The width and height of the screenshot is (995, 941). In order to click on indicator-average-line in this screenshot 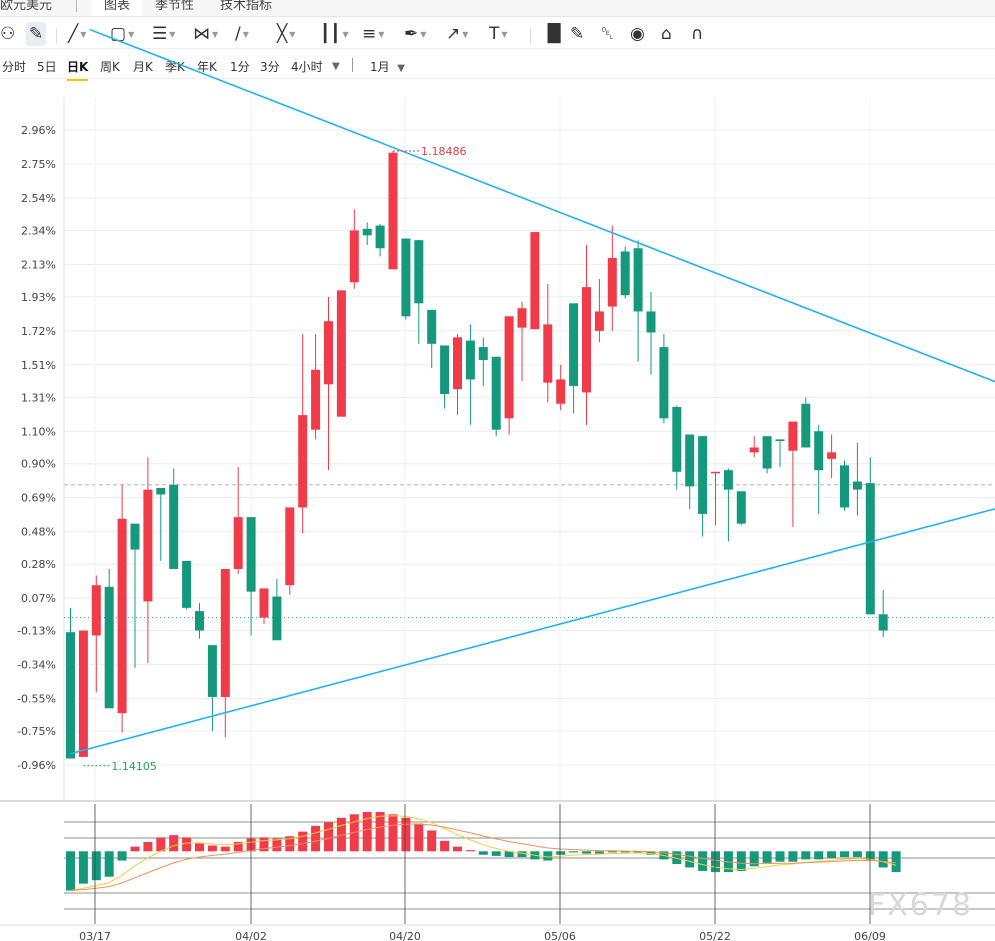, I will do `click(483, 857)`.